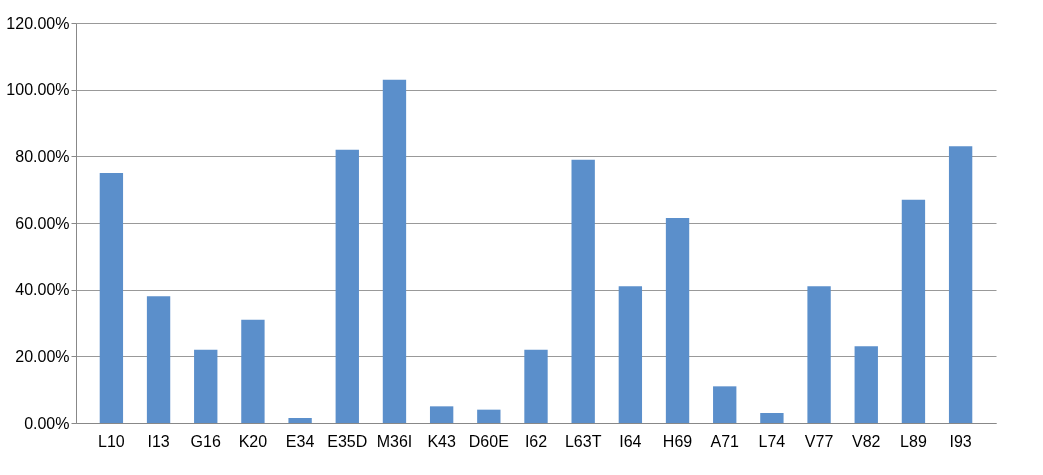  What do you see at coordinates (819, 441) in the screenshot?
I see `x-tick-label: V77` at bounding box center [819, 441].